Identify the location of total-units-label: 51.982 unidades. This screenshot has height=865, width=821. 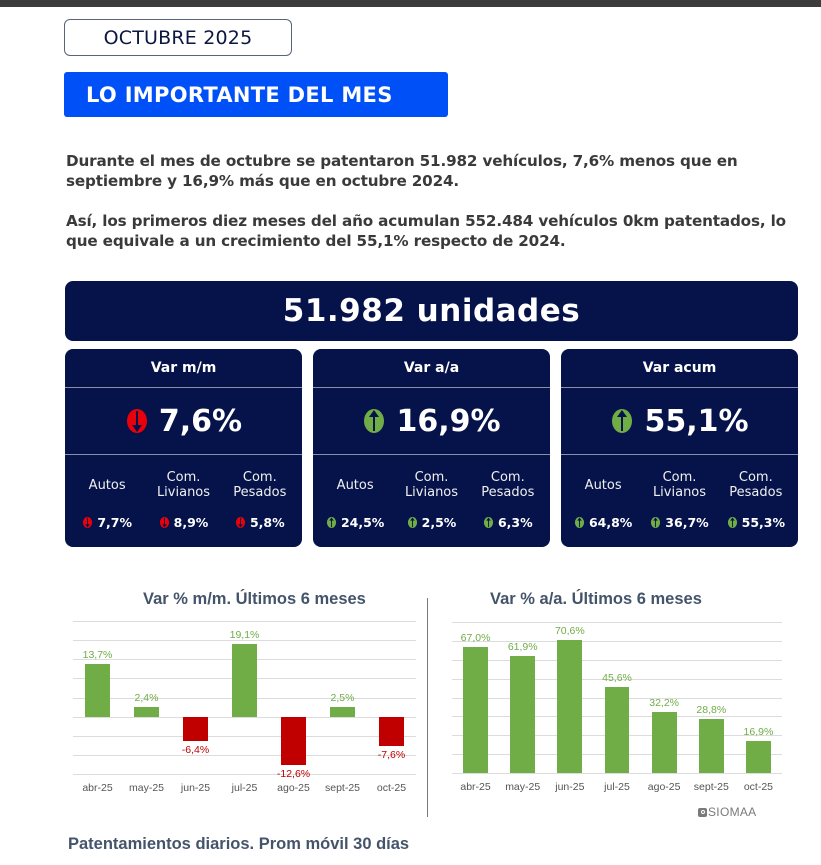
(431, 311).